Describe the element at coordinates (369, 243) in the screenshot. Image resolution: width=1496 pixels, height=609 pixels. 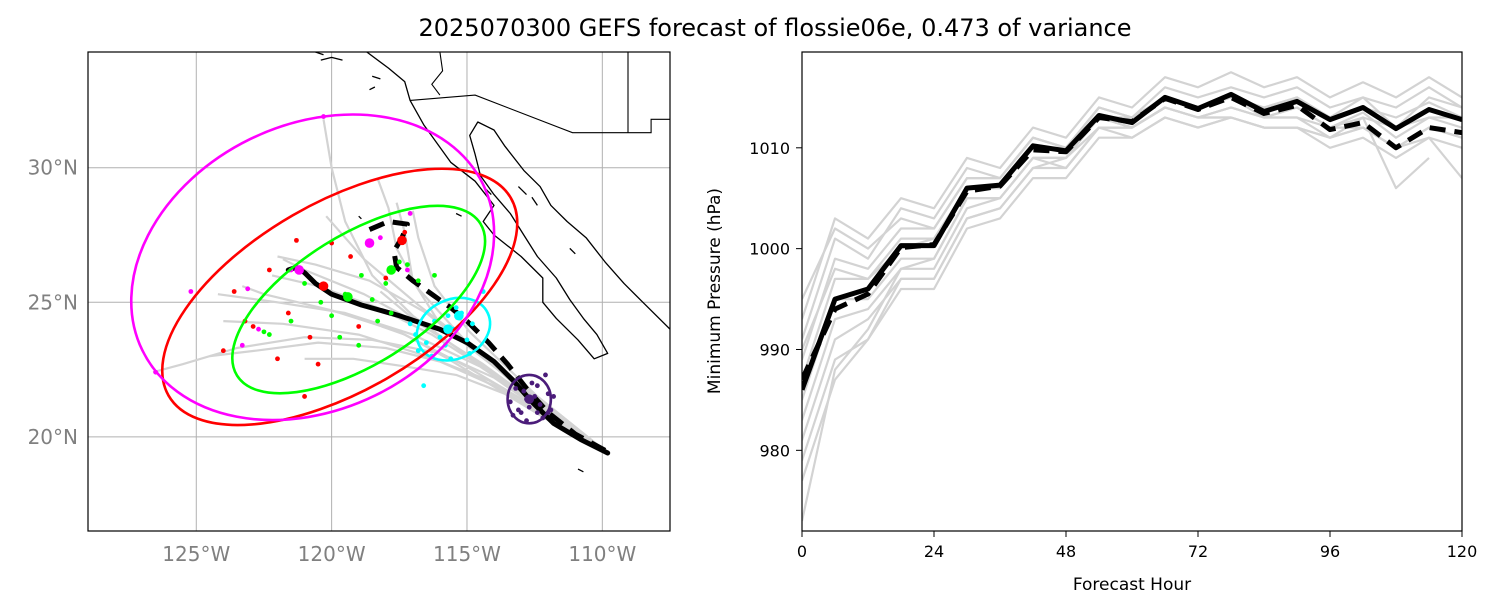
I see `centroid-magenta` at that location.